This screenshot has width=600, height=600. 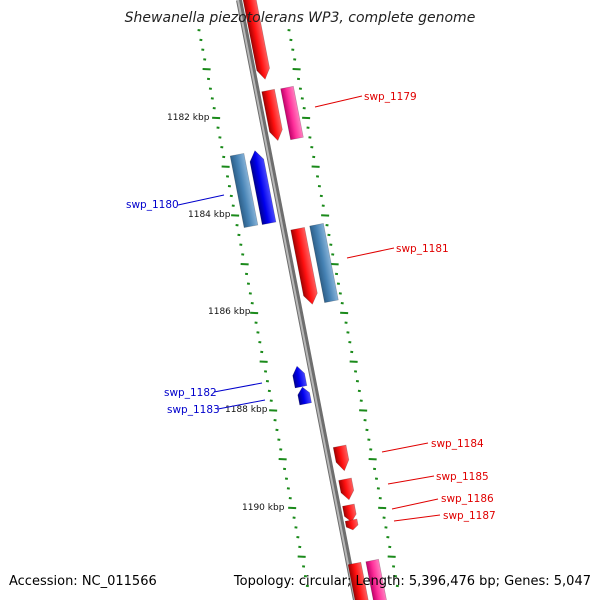 I want to click on accession-text: Accession: NC_011566, so click(x=83, y=581).